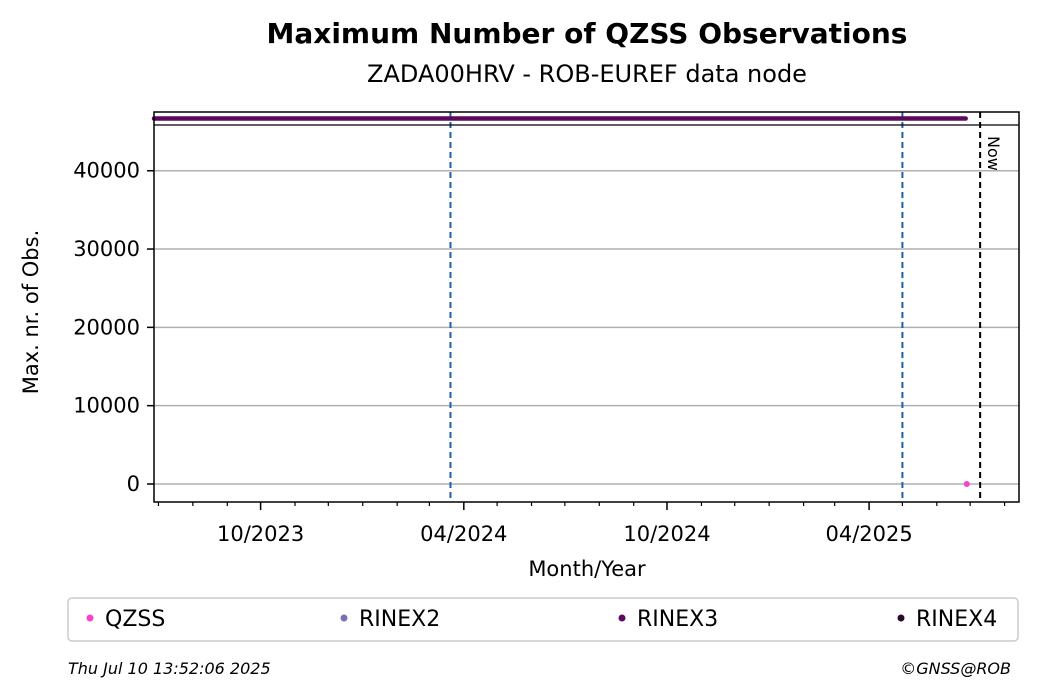 Image resolution: width=1040 pixels, height=699 pixels. Describe the element at coordinates (31, 312) in the screenshot. I see `y-axis-label: Max. nr. of Obs.` at that location.